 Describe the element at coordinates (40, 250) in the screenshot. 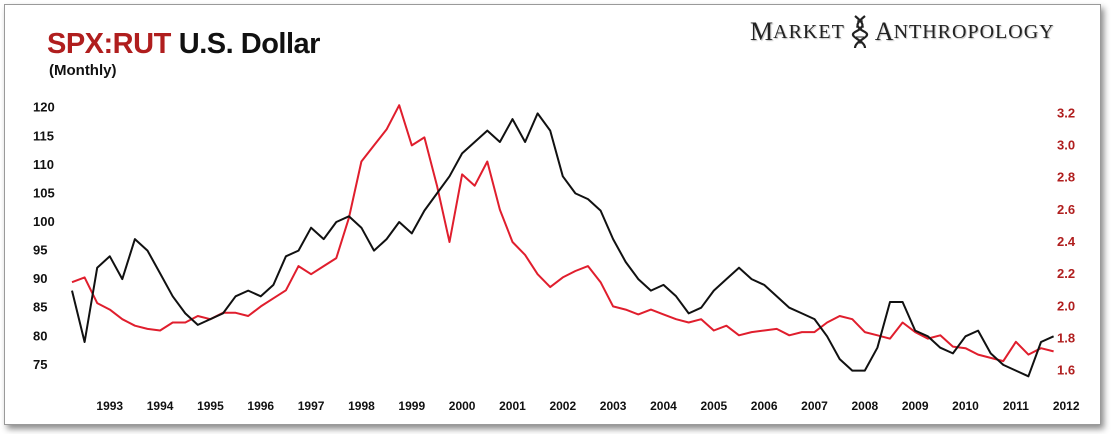

I see `left-axis-tick-label: 95` at that location.